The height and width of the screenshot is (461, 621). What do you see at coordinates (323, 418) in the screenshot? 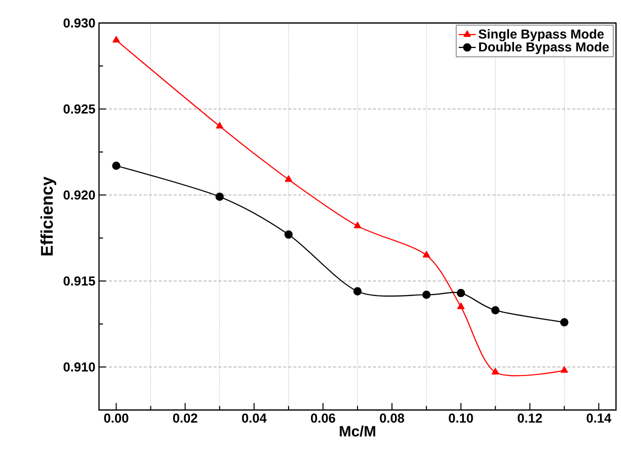
I see `x-tick-label: 0.06` at bounding box center [323, 418].